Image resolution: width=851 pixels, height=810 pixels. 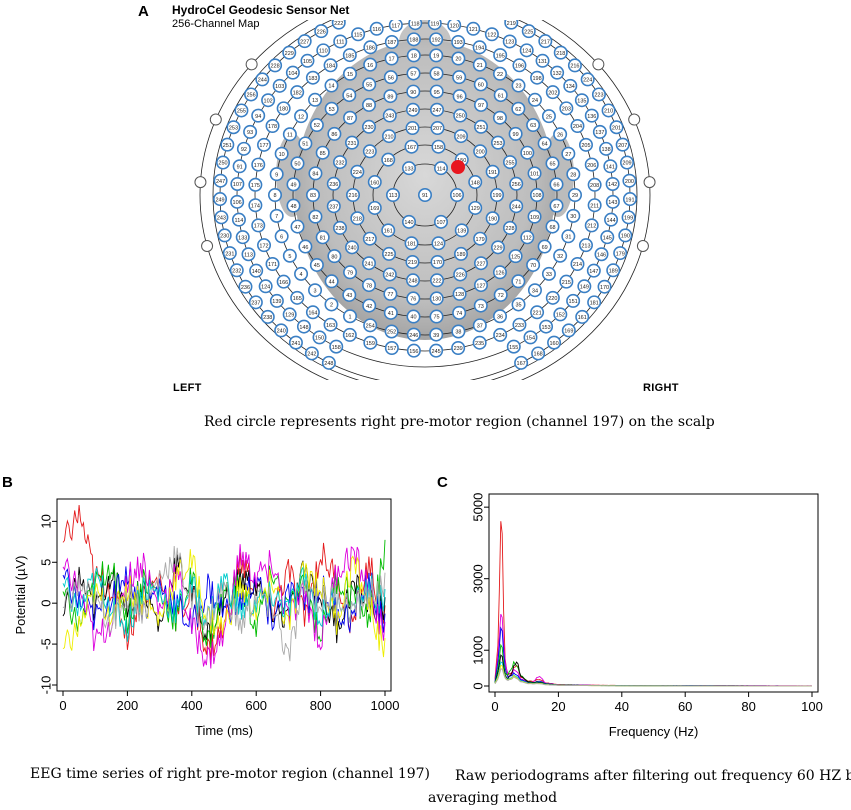 I want to click on electrode: 247, so click(x=220, y=180).